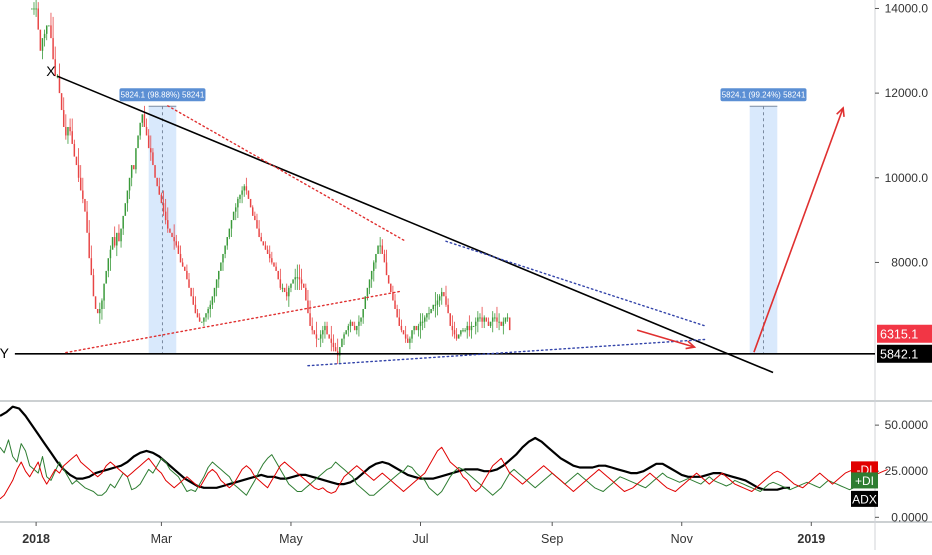  I want to click on dmi-tick-label: 25.0000, so click(907, 471).